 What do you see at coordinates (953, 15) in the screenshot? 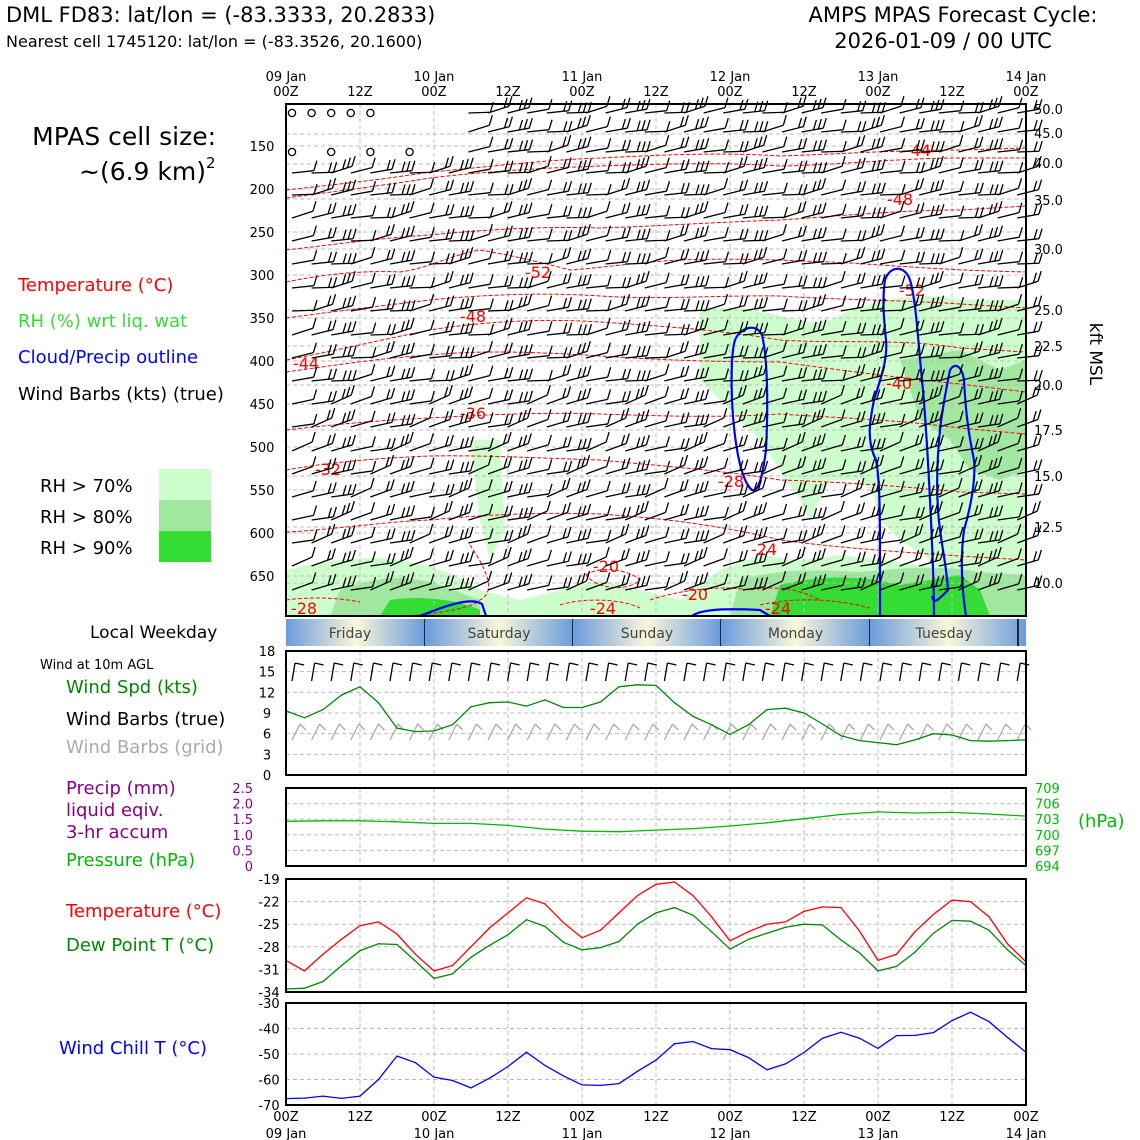
I see `cycle-title: AMPS MPAS Forecast Cycle:` at bounding box center [953, 15].